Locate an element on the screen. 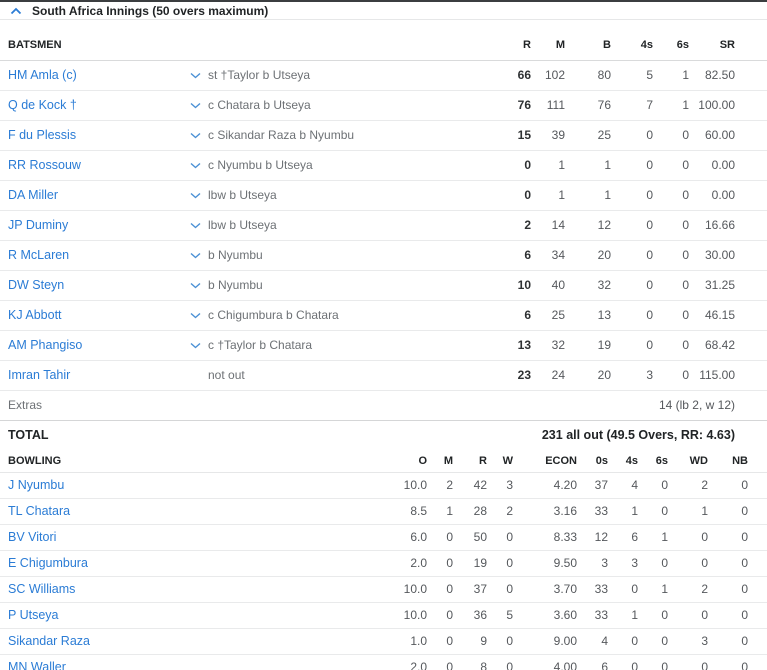  dots-value: 4 is located at coordinates (592, 641).